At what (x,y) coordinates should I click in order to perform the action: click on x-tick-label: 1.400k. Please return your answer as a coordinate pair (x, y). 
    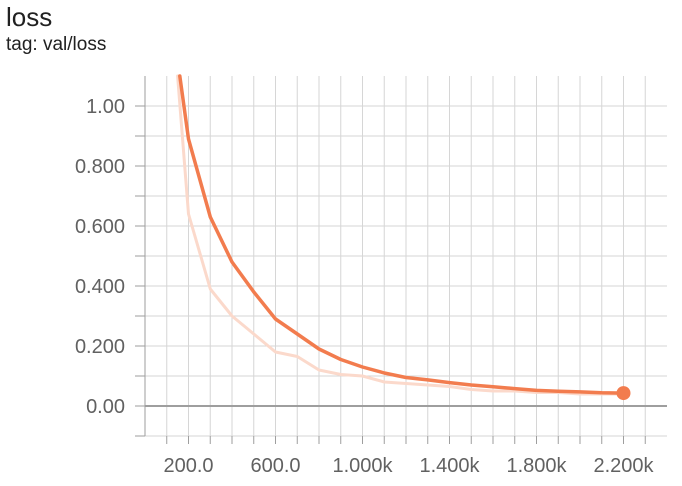
    Looking at the image, I should click on (449, 466).